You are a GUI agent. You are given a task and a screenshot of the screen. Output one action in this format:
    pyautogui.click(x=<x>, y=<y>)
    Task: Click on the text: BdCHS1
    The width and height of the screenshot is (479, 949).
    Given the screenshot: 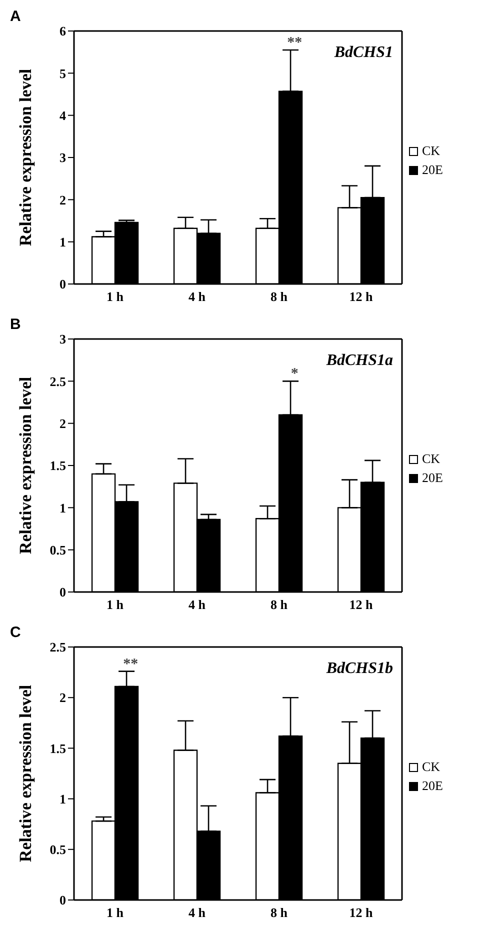 What is the action you would take?
    pyautogui.click(x=363, y=53)
    